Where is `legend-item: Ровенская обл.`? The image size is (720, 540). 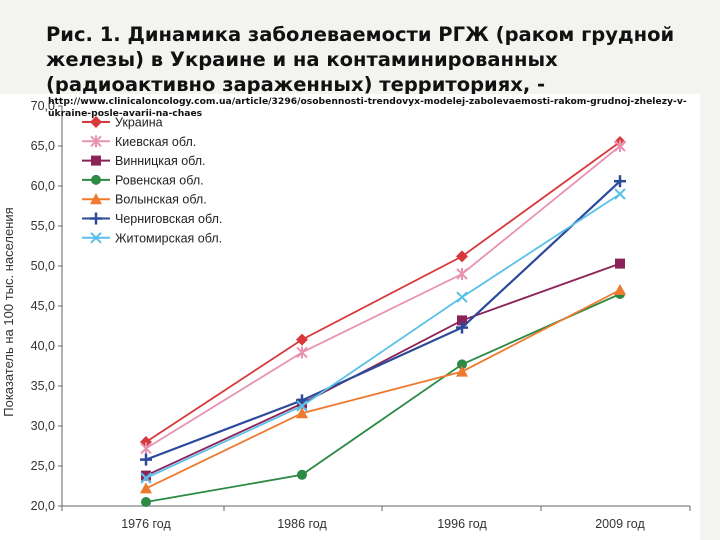 legend-item: Ровенская обл. is located at coordinates (143, 180).